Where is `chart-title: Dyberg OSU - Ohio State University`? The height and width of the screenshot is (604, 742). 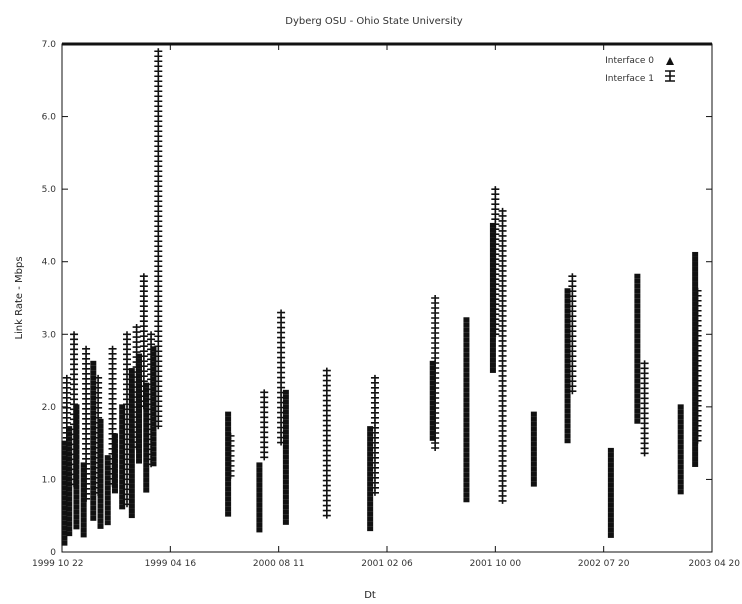
chart-title: Dyberg OSU - Ohio State University is located at coordinates (374, 21).